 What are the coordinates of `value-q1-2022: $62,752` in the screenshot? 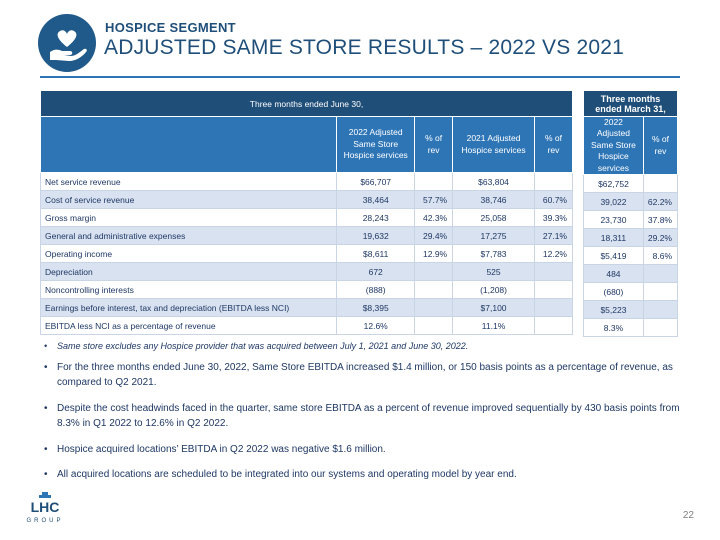 It's located at (613, 184).